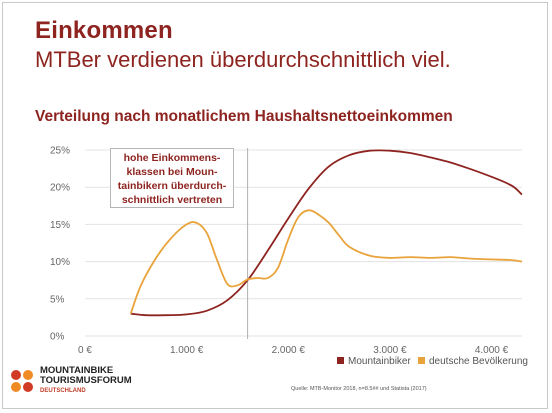 Image resolution: width=552 pixels, height=413 pixels. I want to click on annotation-line: hohe Einkommens-, so click(172, 158).